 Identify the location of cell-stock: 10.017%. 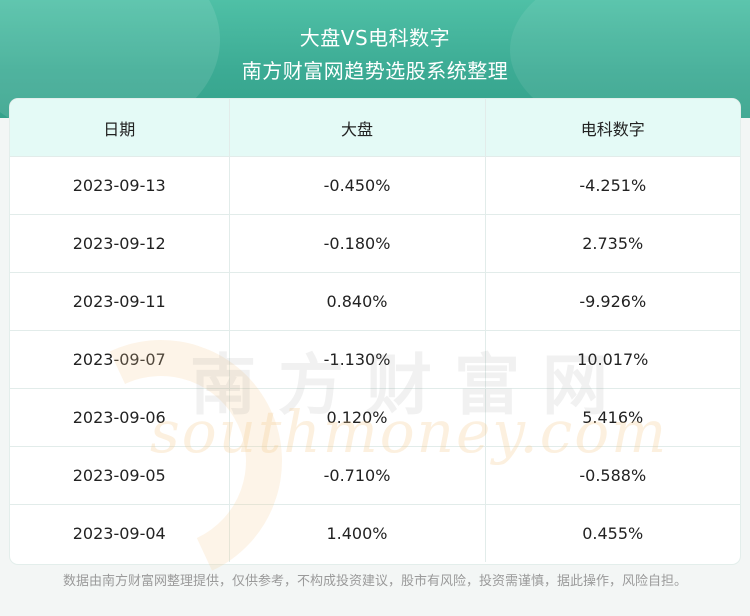
(612, 359).